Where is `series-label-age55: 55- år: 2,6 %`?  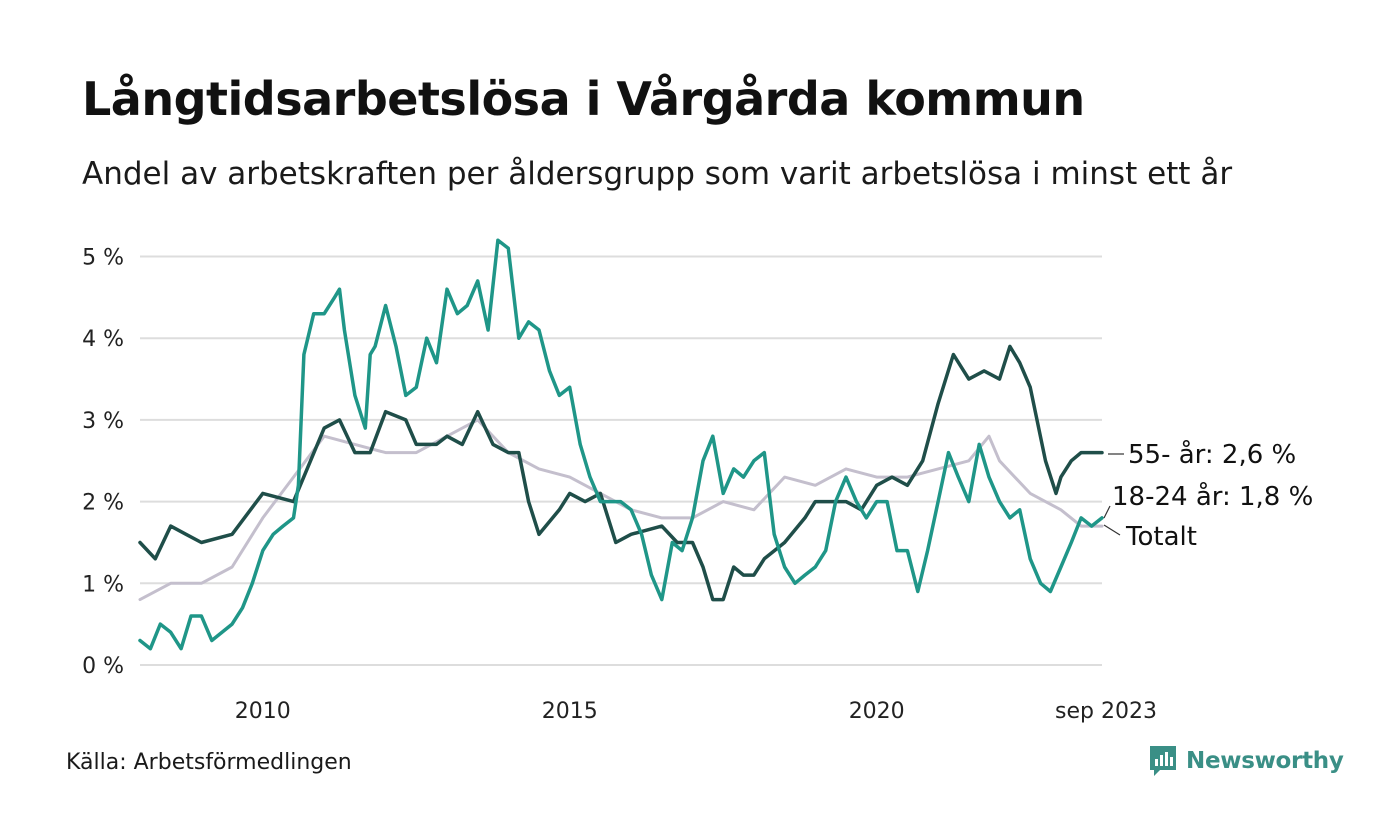
series-label-age55: 55- år: 2,6 % is located at coordinates (1212, 454).